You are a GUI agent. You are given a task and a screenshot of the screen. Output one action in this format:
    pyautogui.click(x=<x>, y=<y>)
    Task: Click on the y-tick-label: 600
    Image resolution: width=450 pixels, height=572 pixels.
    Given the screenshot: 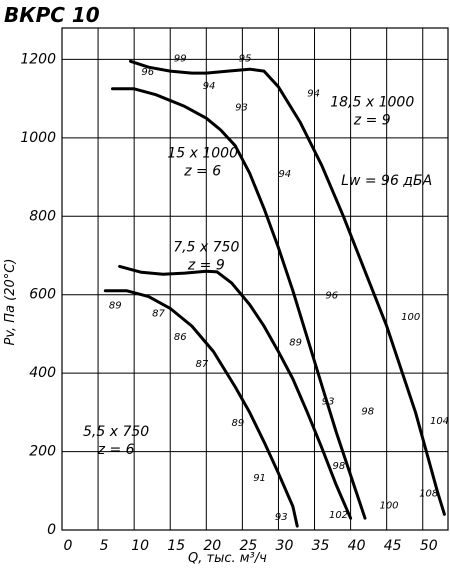 What is the action you would take?
    pyautogui.click(x=42, y=295)
    